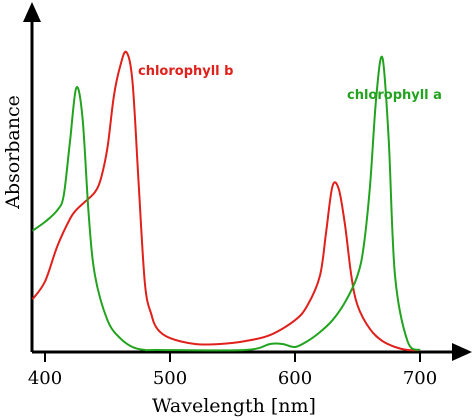 The image size is (474, 420). I want to click on x-axis-arrow, so click(462, 352).